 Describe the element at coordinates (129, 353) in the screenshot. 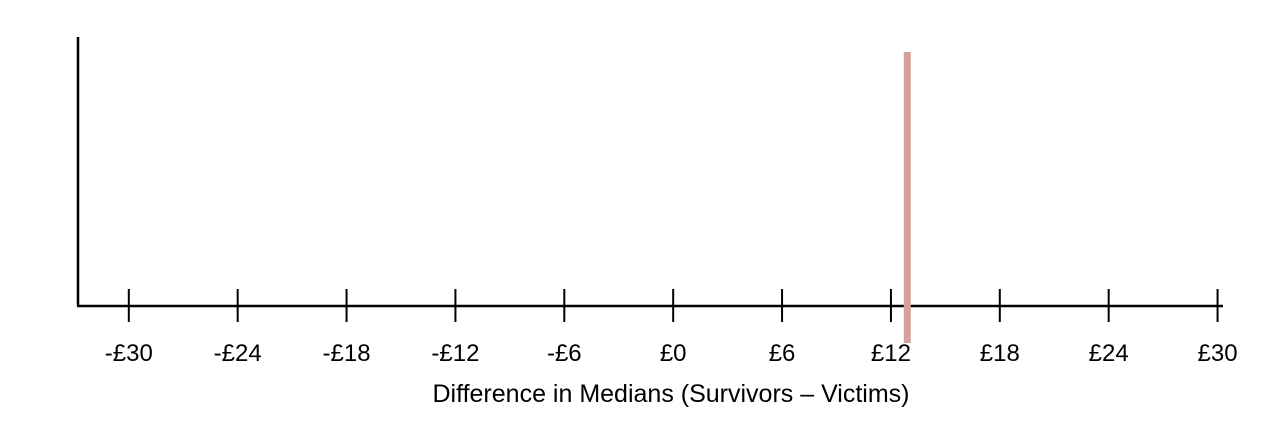

I see `x-tick-label: -£30` at that location.